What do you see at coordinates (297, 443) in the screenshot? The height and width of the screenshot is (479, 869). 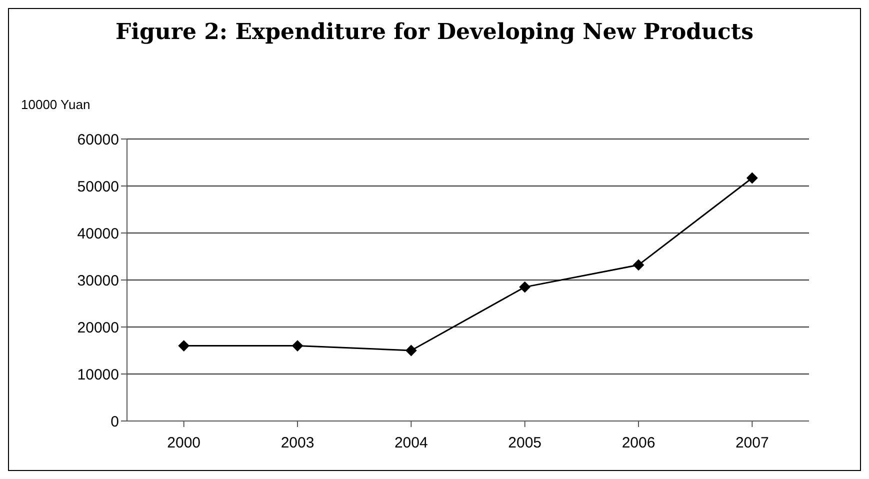 I see `x-tick-label: 2003` at bounding box center [297, 443].